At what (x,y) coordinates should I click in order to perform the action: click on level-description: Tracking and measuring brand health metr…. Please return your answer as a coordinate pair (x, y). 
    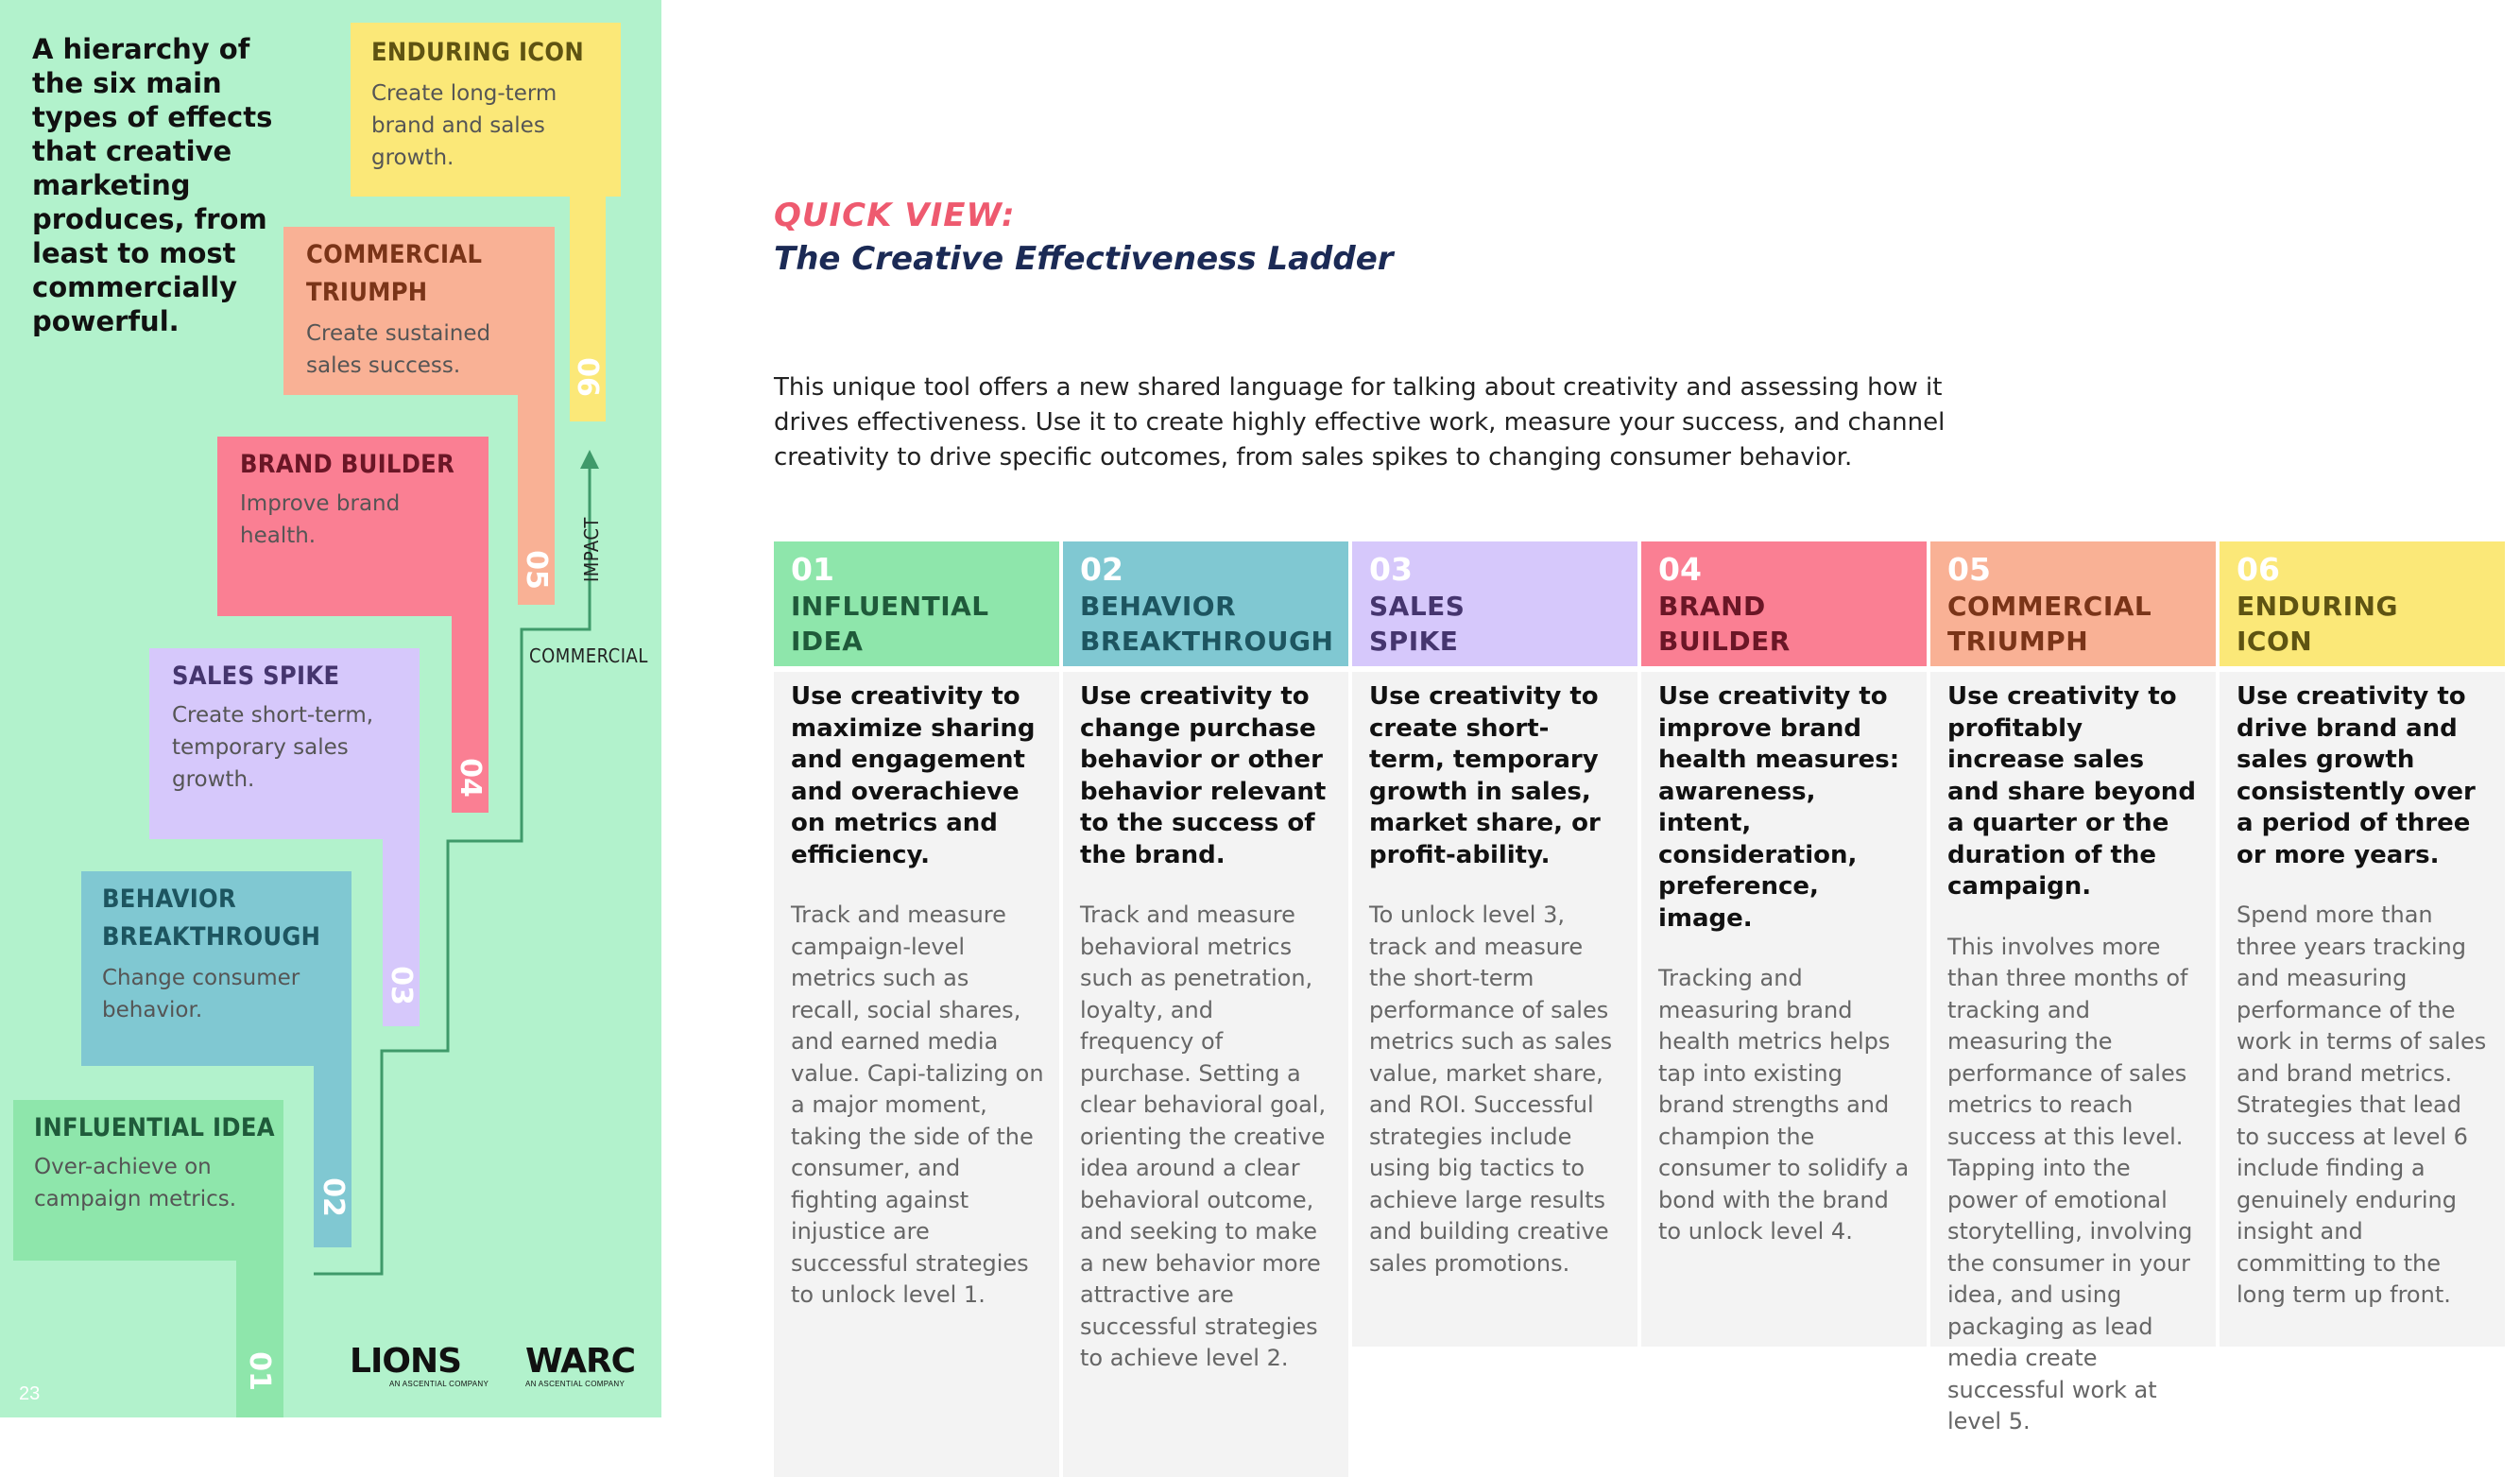
    Looking at the image, I should click on (1784, 1105).